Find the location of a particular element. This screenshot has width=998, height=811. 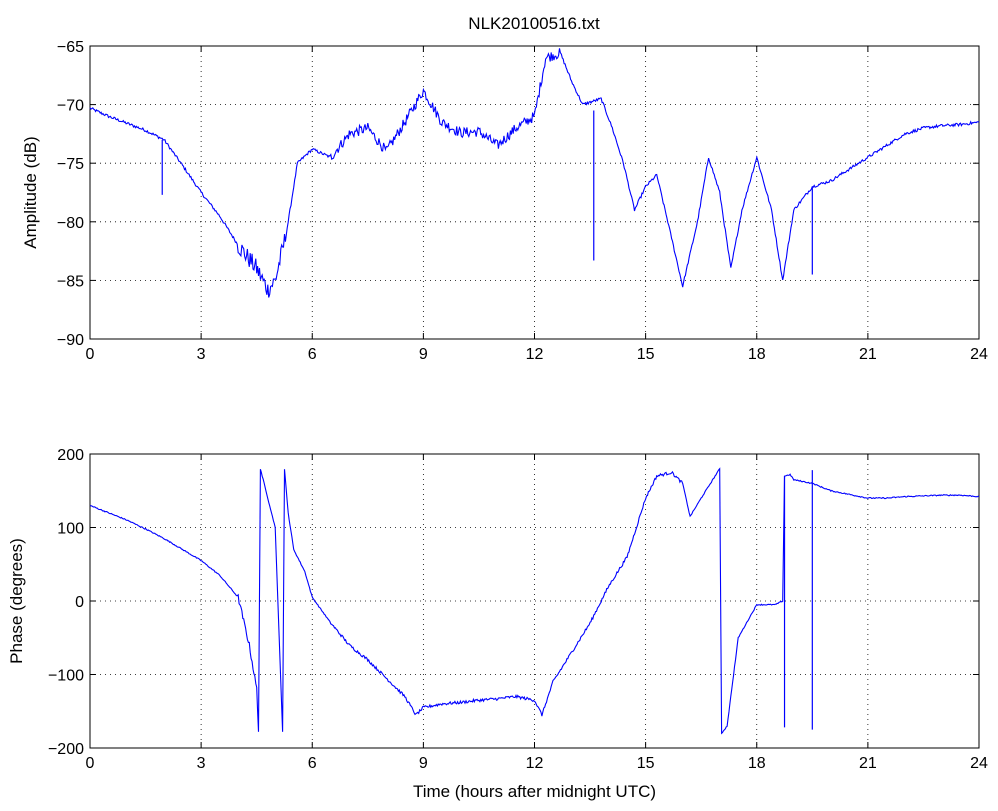

phase-xtick-label: 9 is located at coordinates (423, 763).